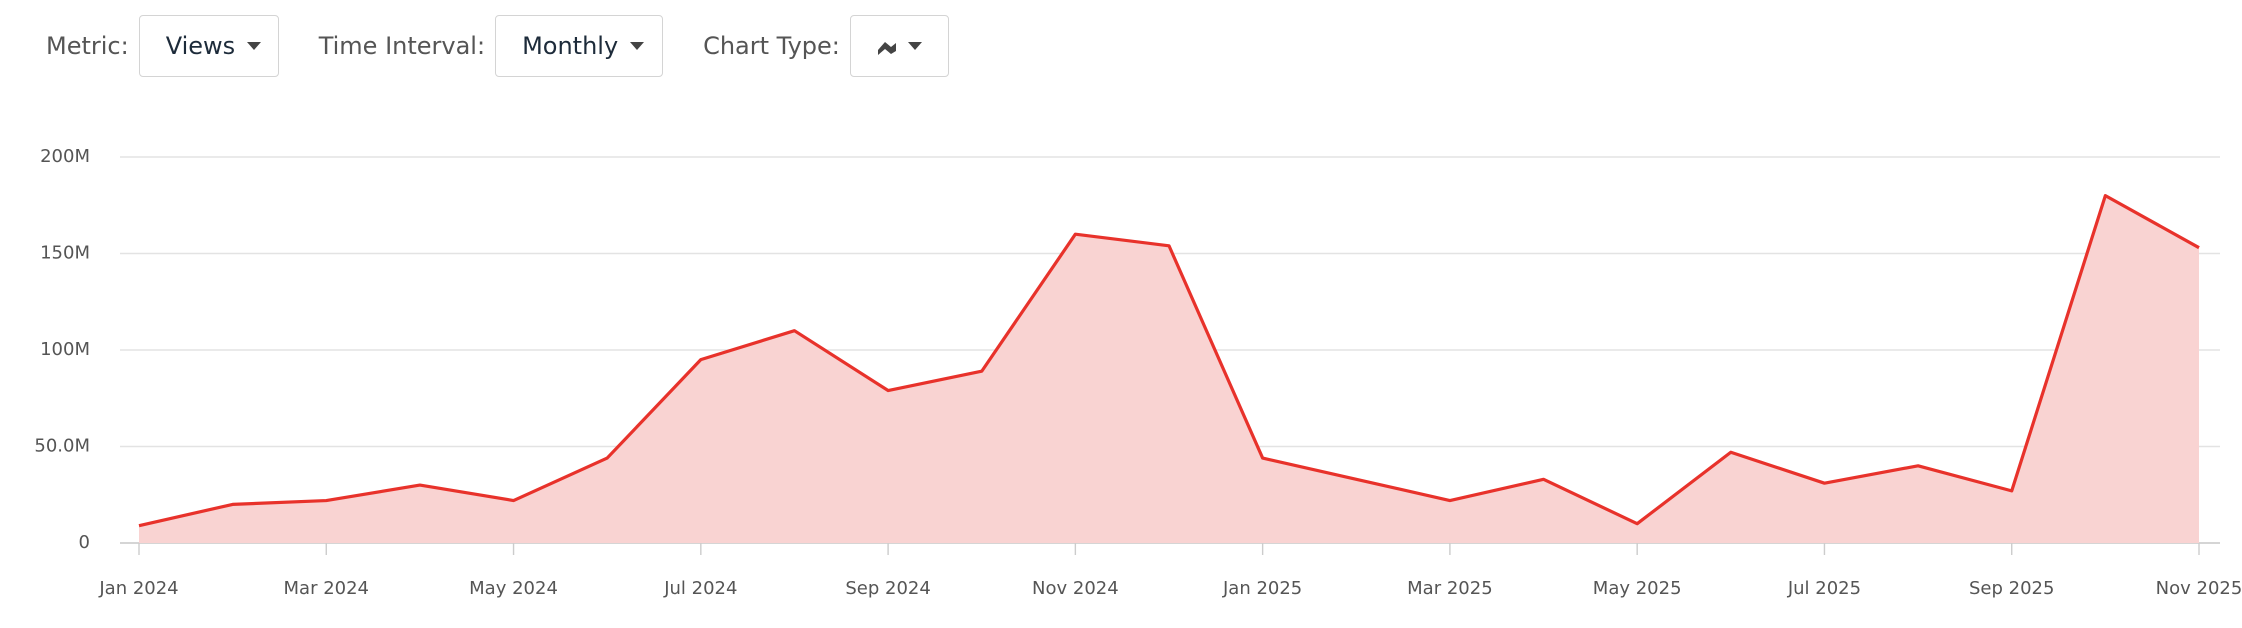  I want to click on dropdown: Monthly, so click(579, 46).